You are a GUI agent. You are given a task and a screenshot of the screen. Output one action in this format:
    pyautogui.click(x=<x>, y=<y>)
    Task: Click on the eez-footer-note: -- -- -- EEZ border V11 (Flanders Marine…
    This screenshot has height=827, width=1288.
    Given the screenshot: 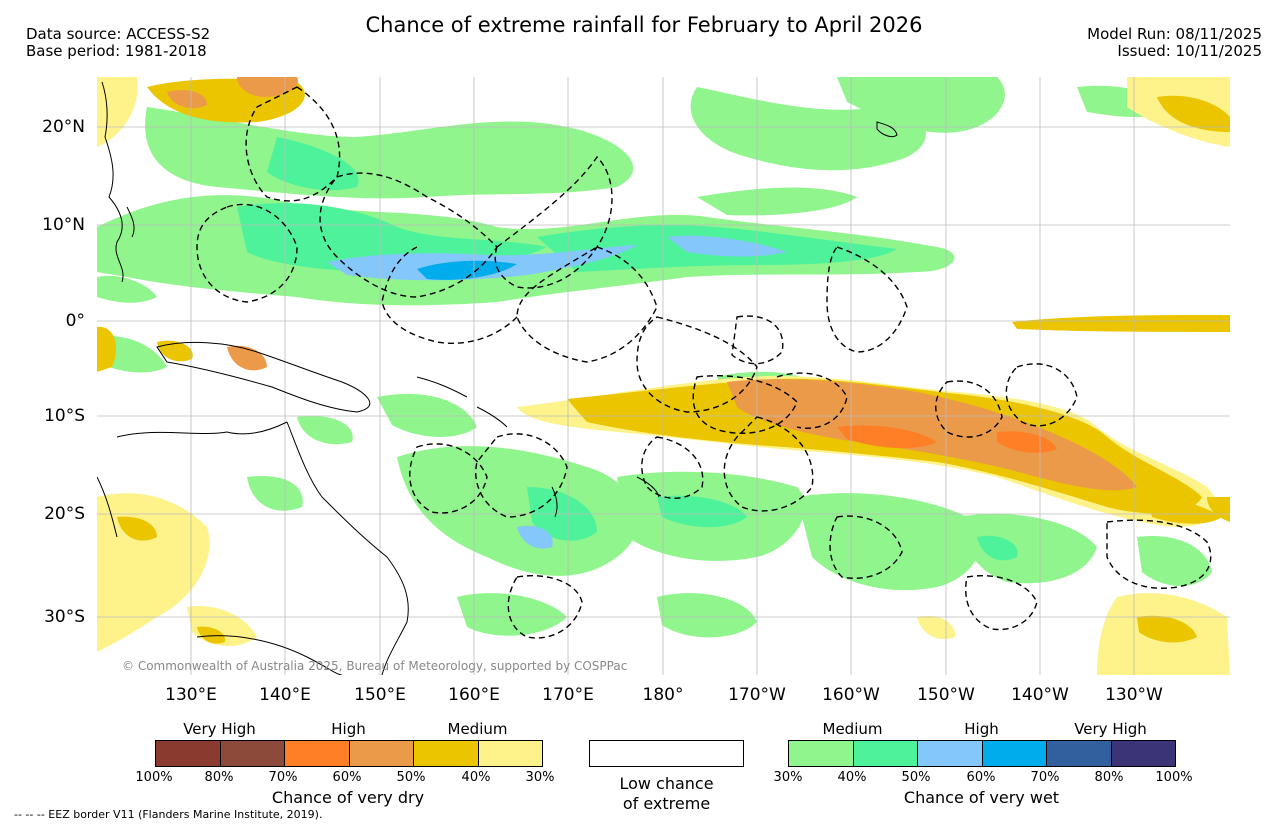 What is the action you would take?
    pyautogui.click(x=168, y=814)
    